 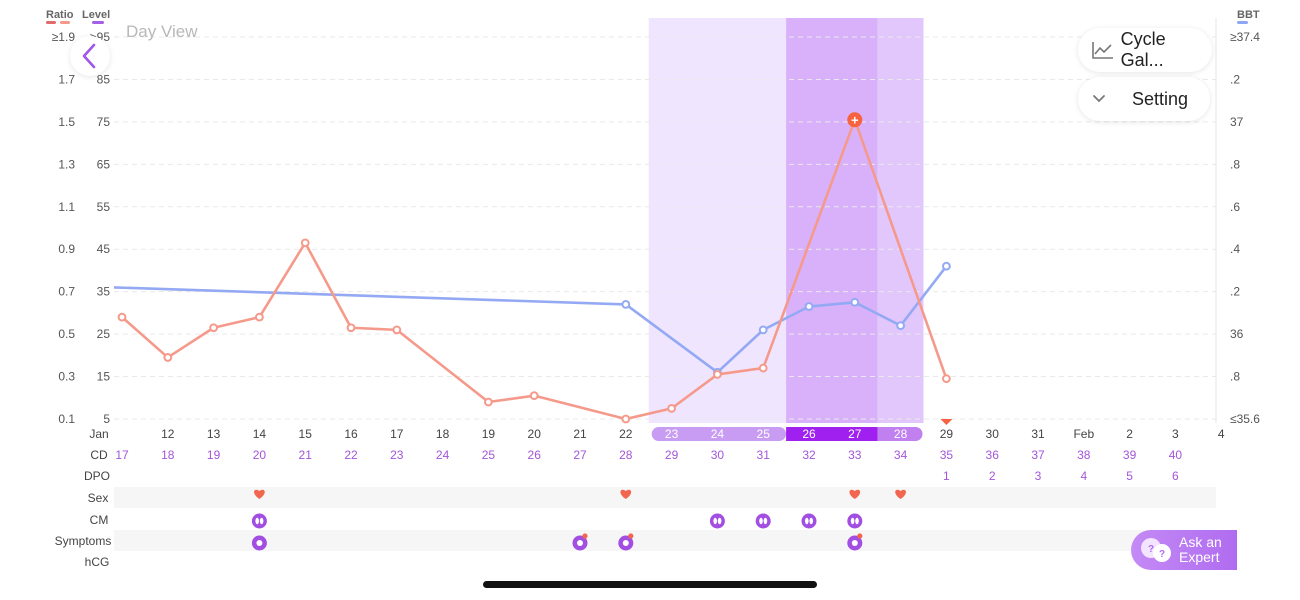 What do you see at coordinates (1129, 476) in the screenshot?
I see `dpo-value: 5` at bounding box center [1129, 476].